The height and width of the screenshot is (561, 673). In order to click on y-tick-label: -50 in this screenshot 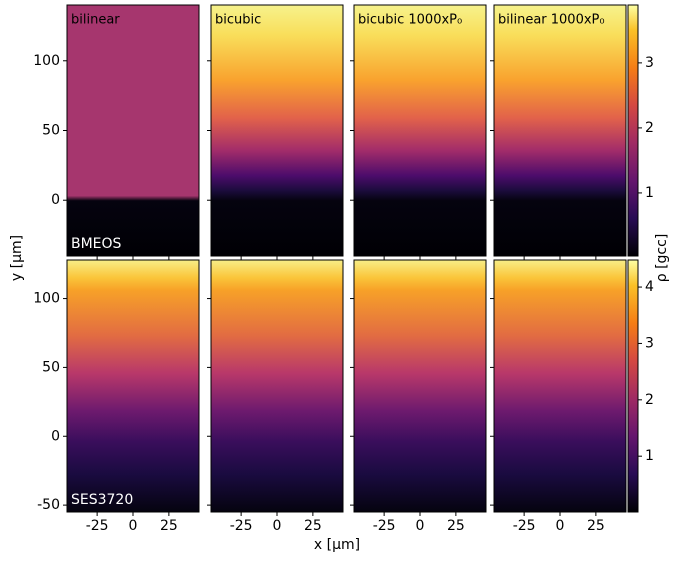, I will do `click(48, 505)`.